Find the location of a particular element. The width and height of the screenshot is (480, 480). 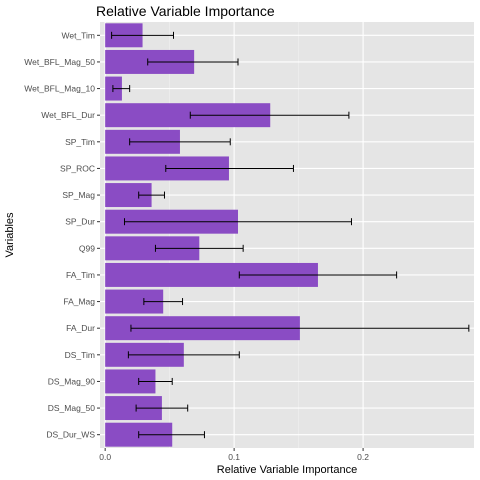

y-tick-label: Wet_Tim is located at coordinates (78, 35).